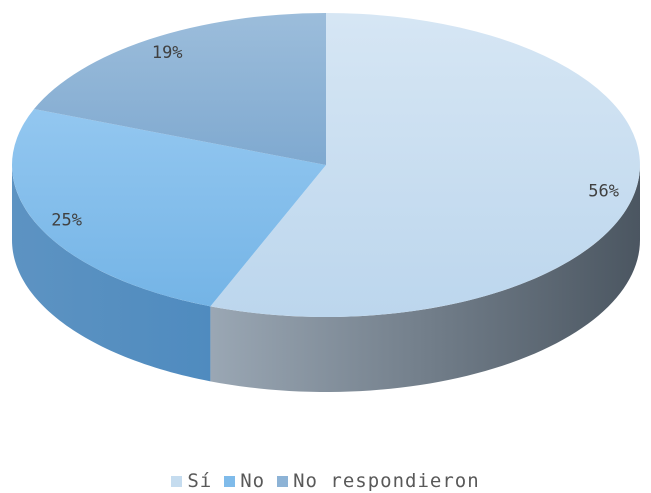 The width and height of the screenshot is (651, 493). Describe the element at coordinates (200, 481) in the screenshot. I see `legend-label-si: Sí` at that location.